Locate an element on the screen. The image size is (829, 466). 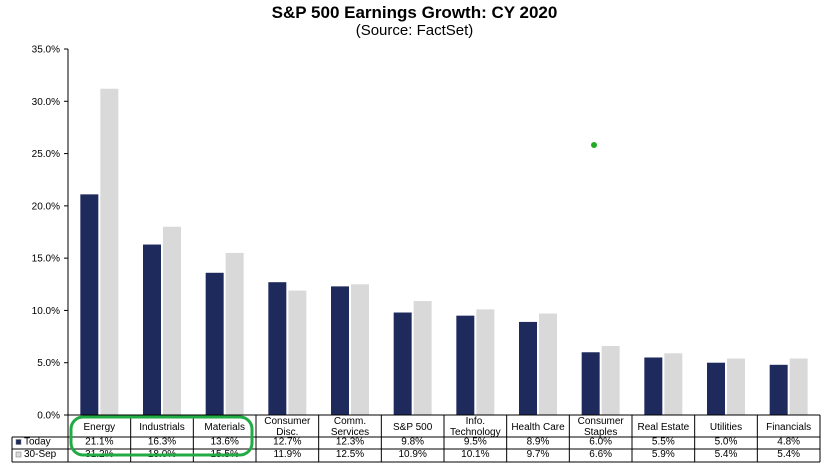
category-label: S&P 500 is located at coordinates (413, 427).